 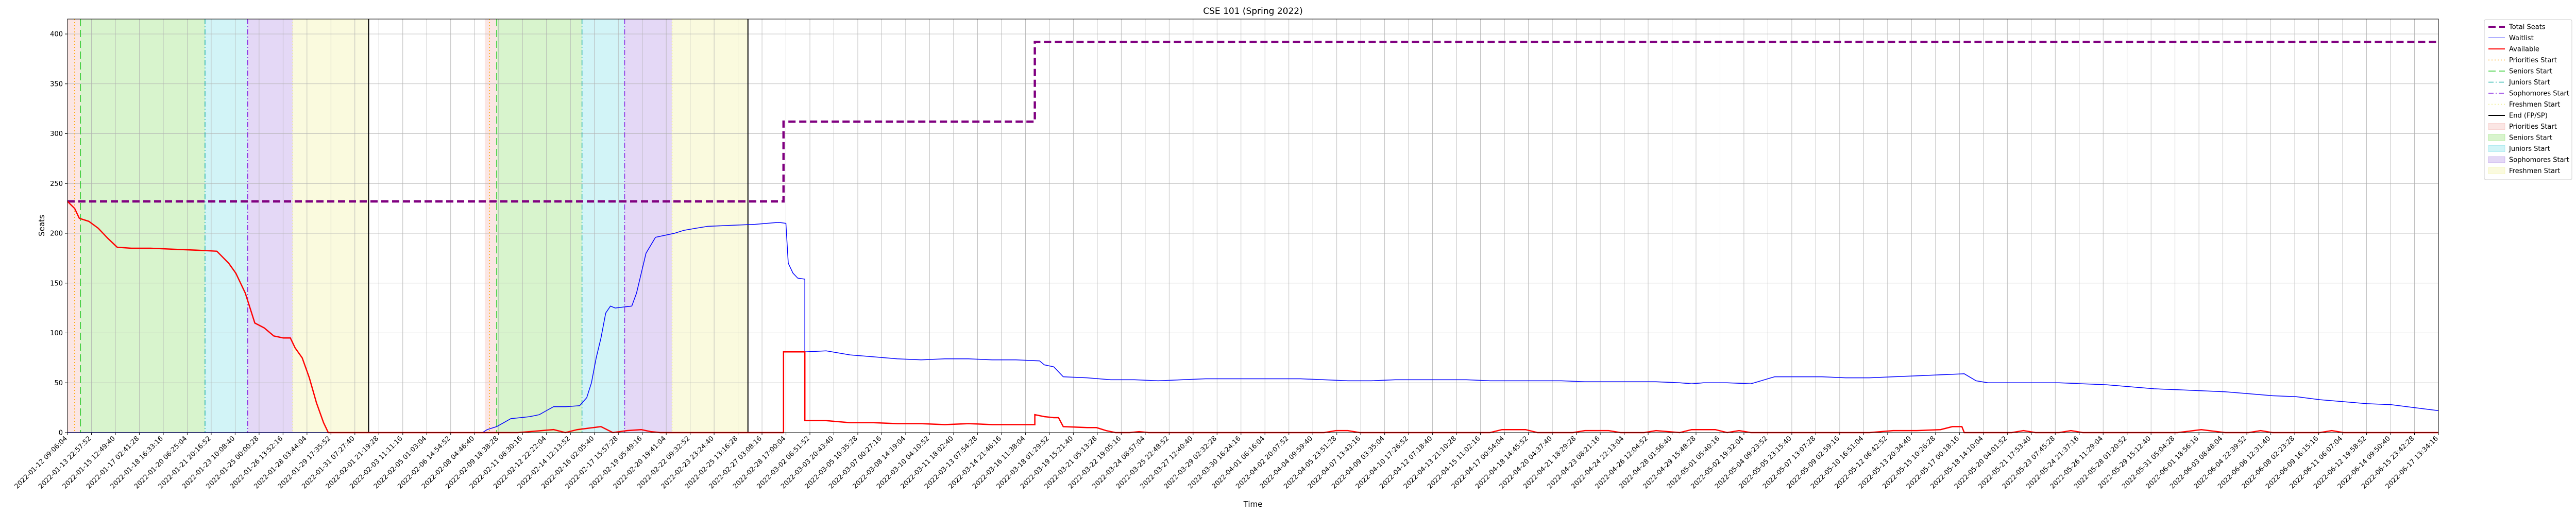 I want to click on y-tick-label: 50, so click(x=59, y=383).